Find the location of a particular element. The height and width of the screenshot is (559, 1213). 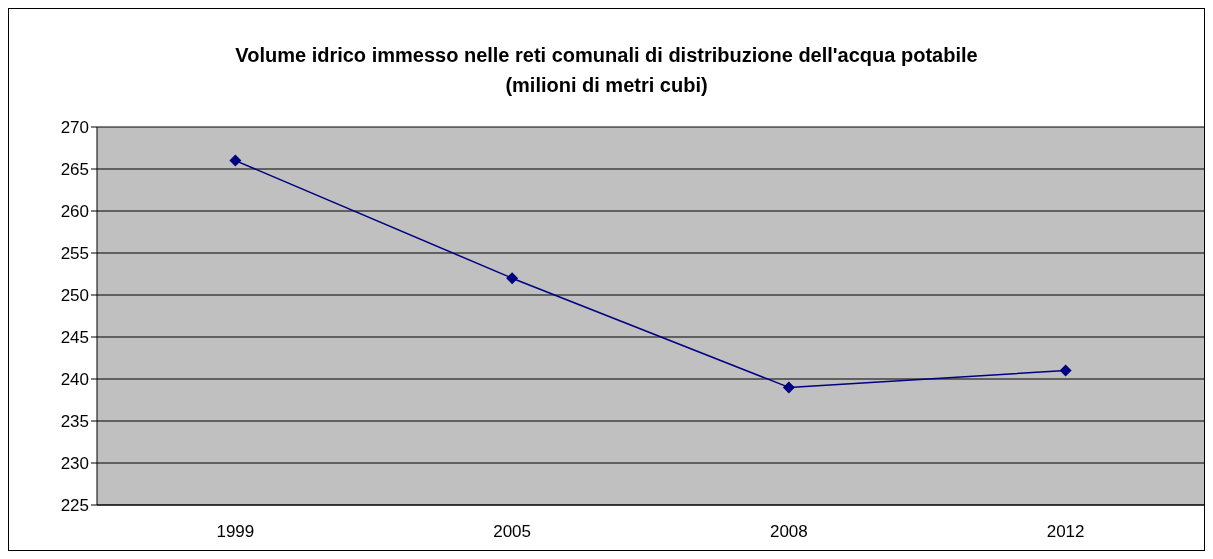

y-tick-label: 255 is located at coordinates (74, 254).